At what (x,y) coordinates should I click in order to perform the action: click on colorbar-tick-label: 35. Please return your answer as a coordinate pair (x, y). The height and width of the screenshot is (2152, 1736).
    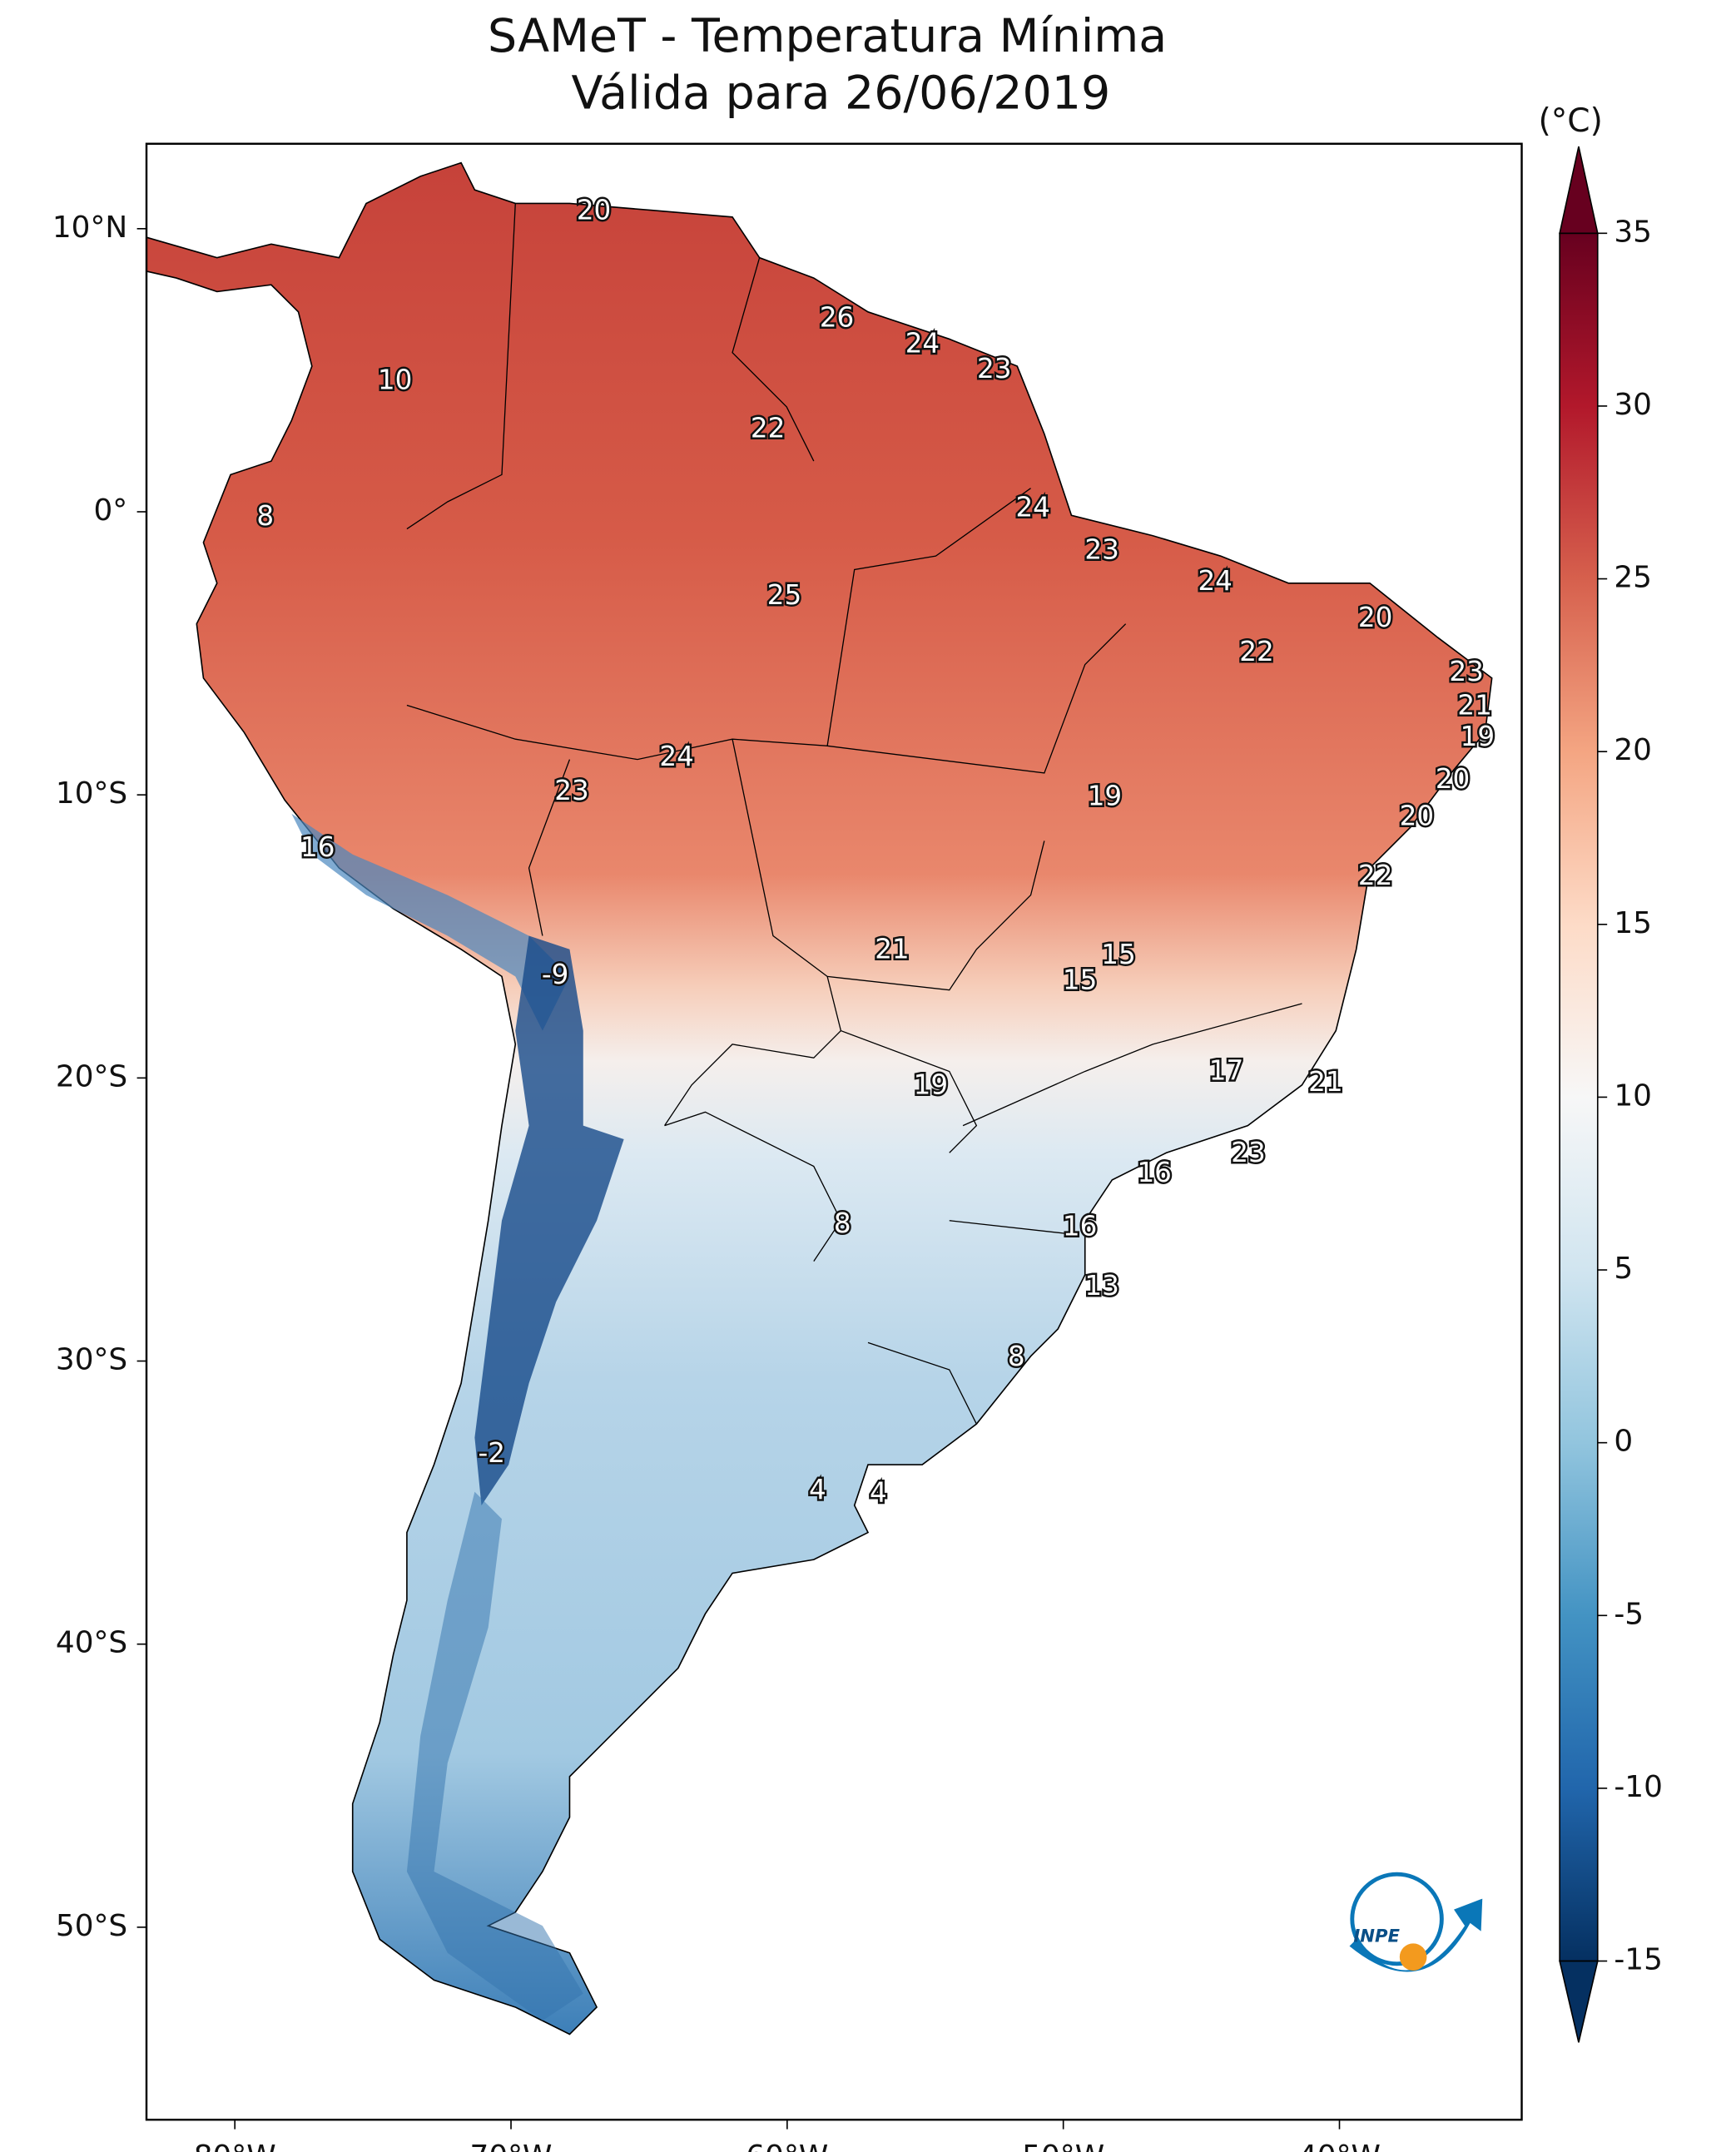
    Looking at the image, I should click on (1633, 232).